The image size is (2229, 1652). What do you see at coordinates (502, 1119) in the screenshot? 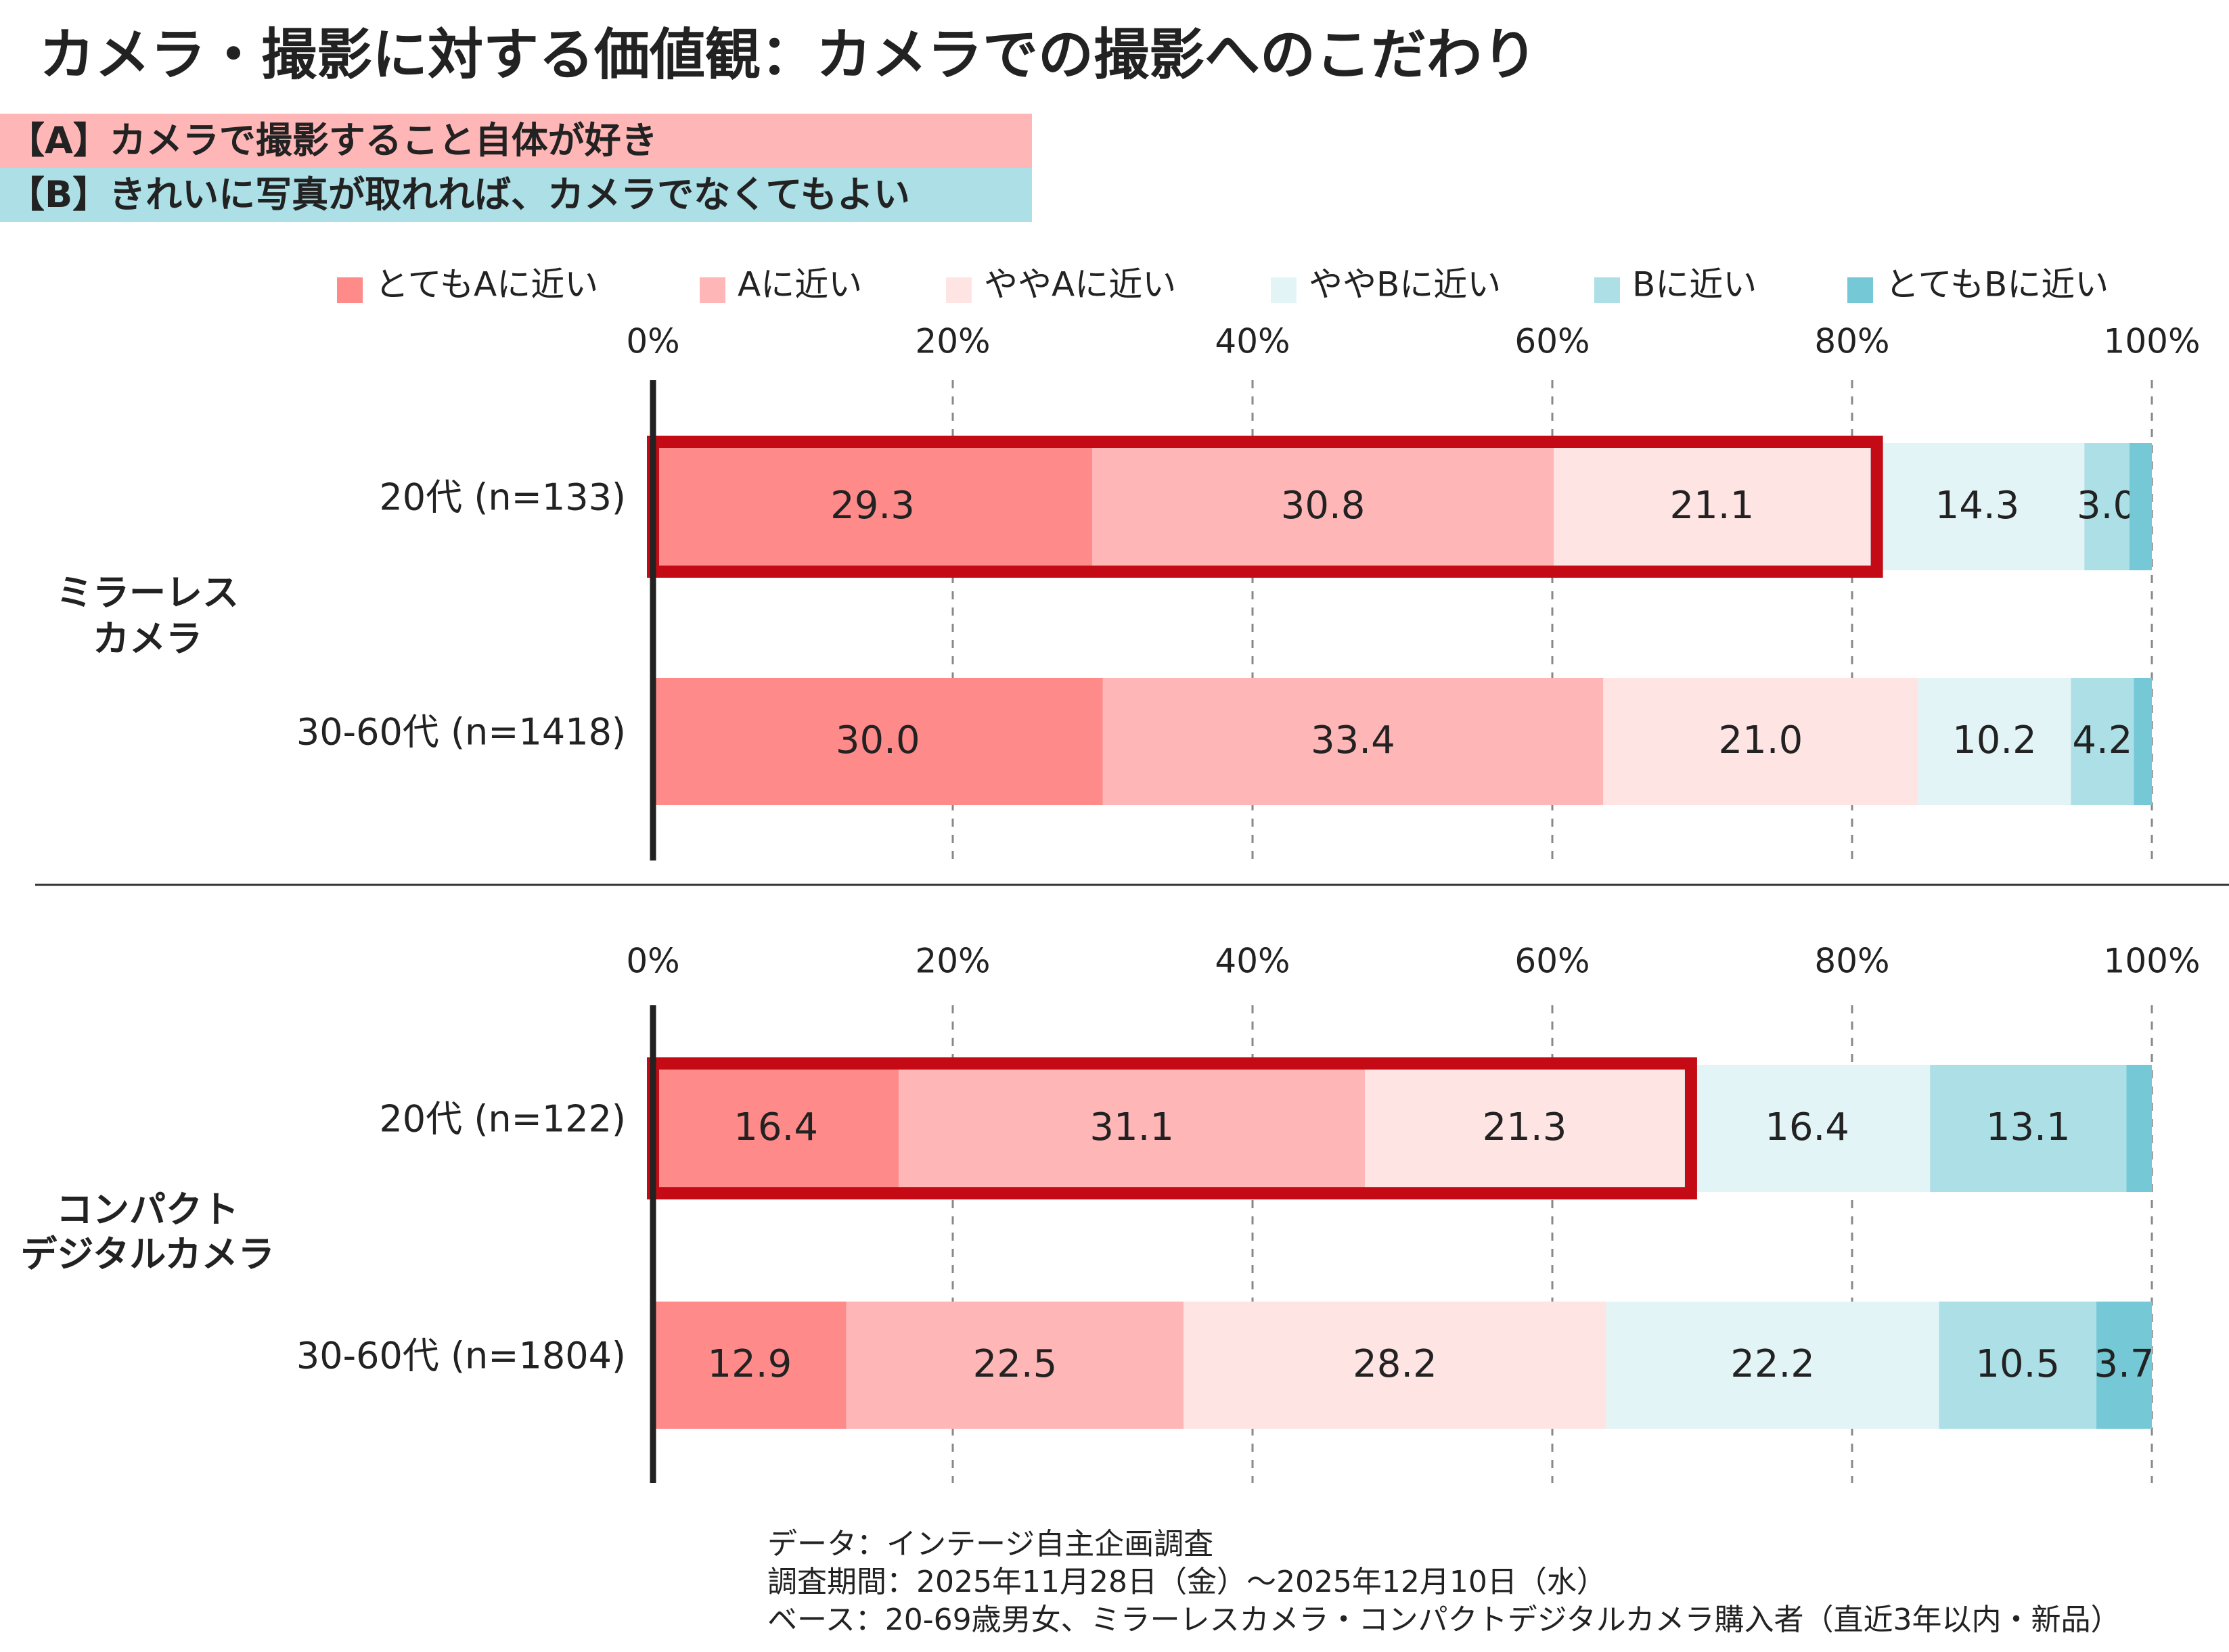
I see `row-label-2-1: 20代 (n=122)` at bounding box center [502, 1119].